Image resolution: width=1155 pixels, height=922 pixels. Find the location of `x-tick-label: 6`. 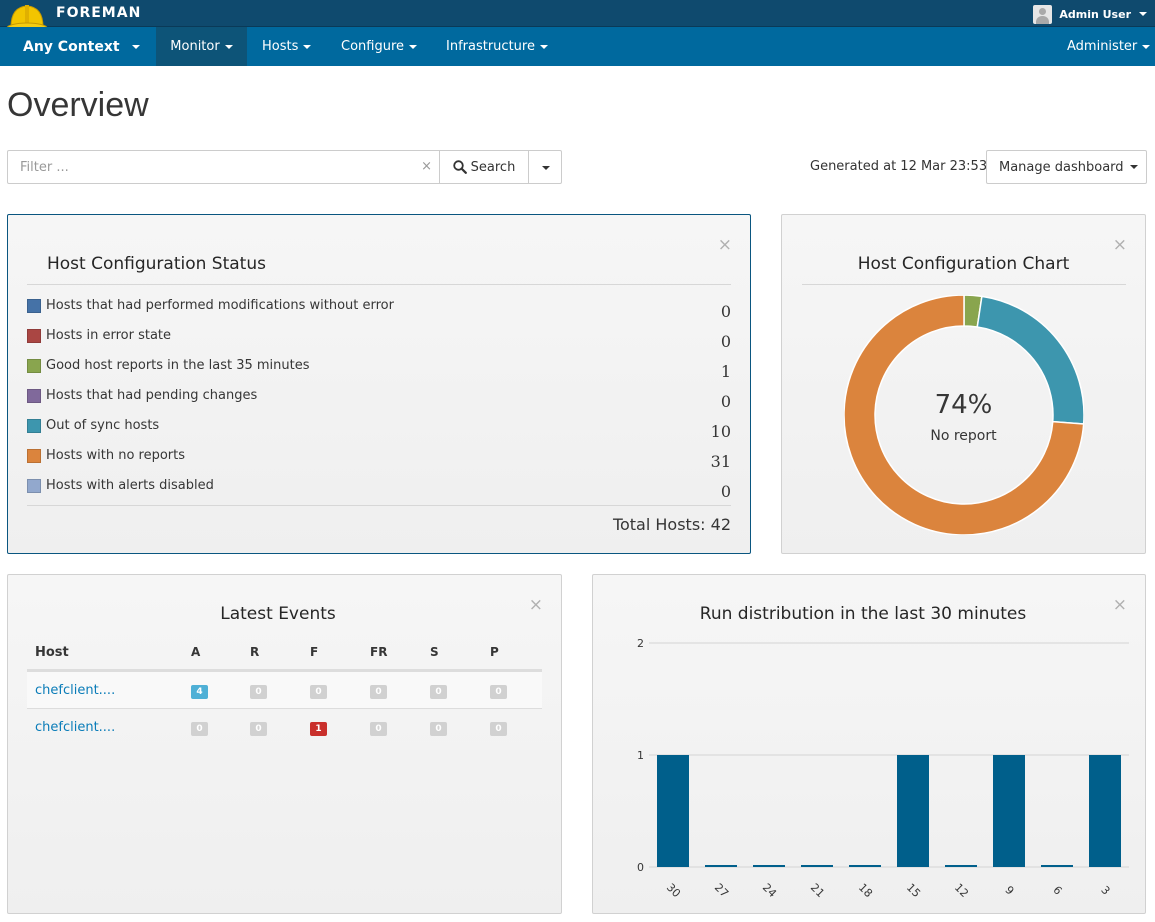

x-tick-label: 6 is located at coordinates (1057, 890).